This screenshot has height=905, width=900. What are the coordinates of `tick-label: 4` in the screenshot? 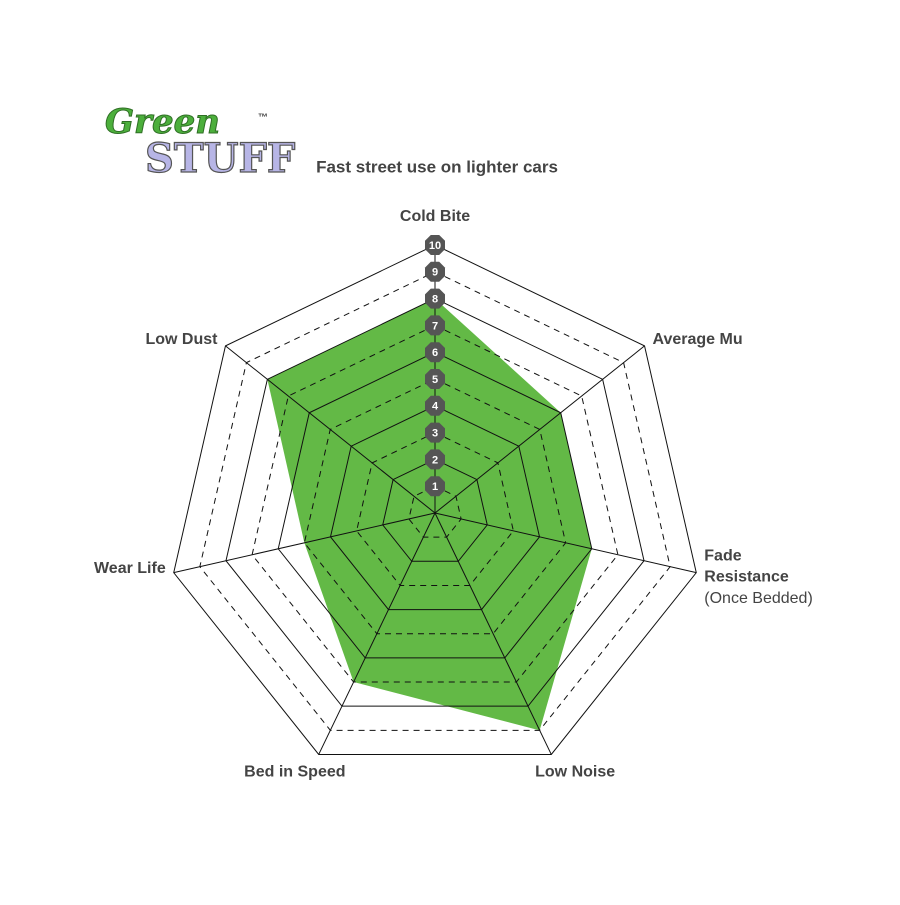 It's located at (435, 407).